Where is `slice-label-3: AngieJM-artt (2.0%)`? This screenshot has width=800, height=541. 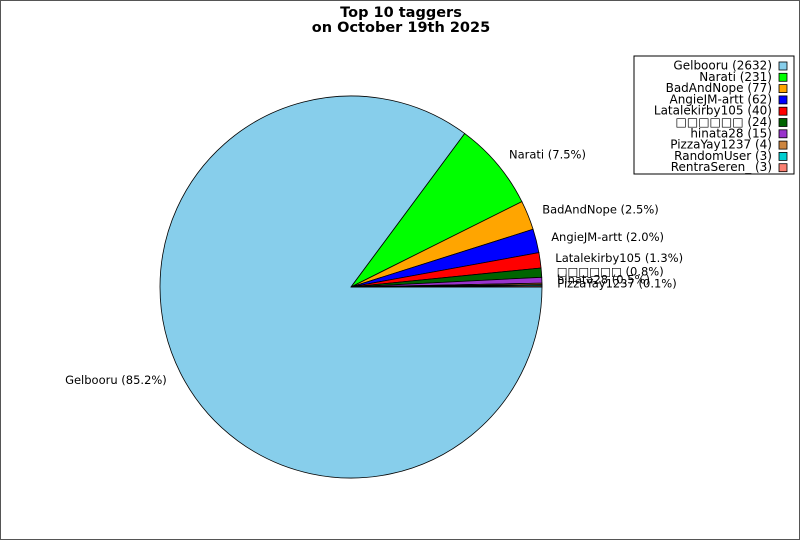
slice-label-3: AngieJM-artt (2.0%) is located at coordinates (607, 237).